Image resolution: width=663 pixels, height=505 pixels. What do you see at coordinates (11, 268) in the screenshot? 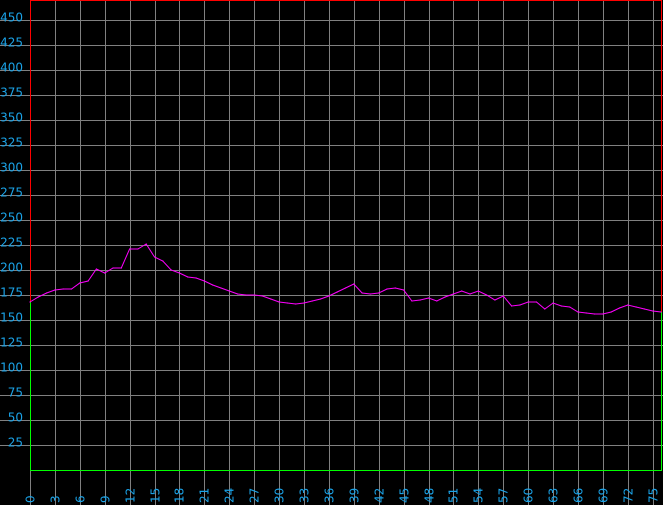
I see `y-tick-label: 200` at bounding box center [11, 268].